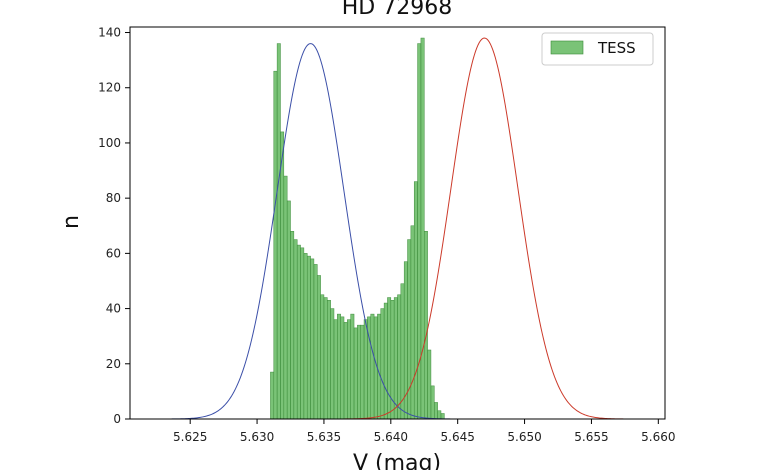 Image resolution: width=780 pixels, height=470 pixels. I want to click on x-tick-label: 5.650, so click(524, 437).